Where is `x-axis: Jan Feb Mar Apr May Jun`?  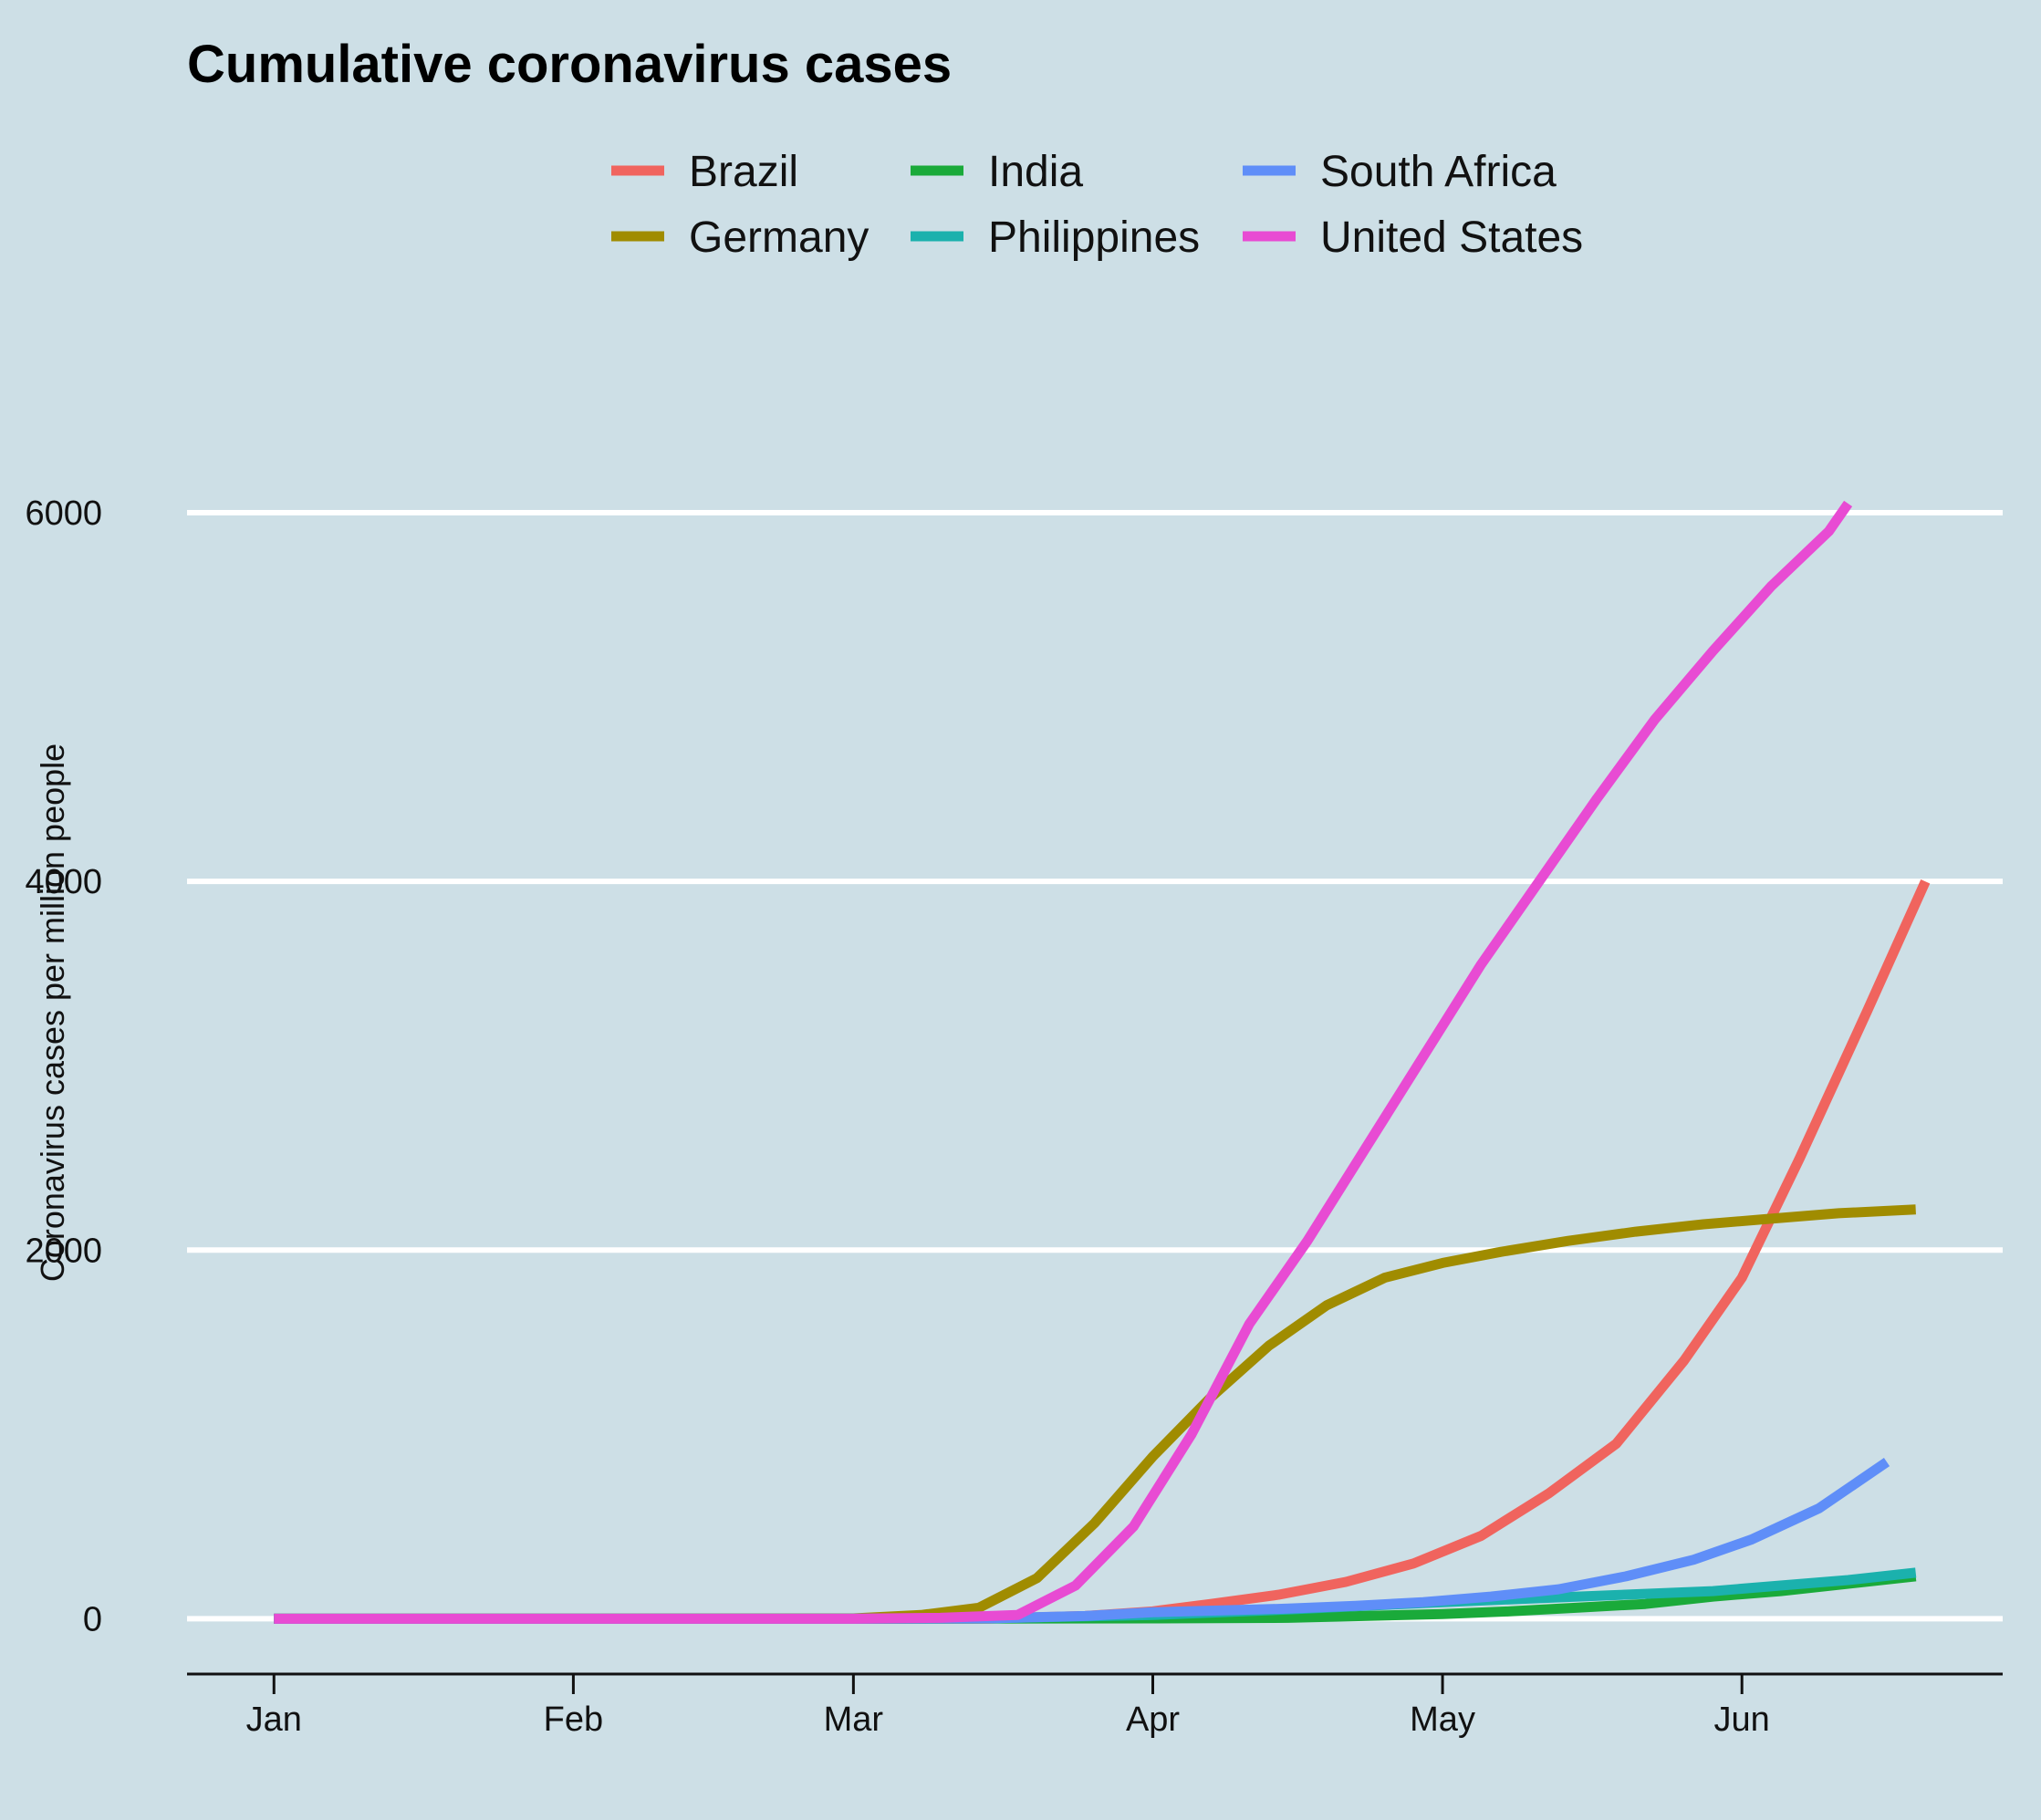
x-axis: Jan Feb Mar Apr May Jun is located at coordinates (1095, 1705).